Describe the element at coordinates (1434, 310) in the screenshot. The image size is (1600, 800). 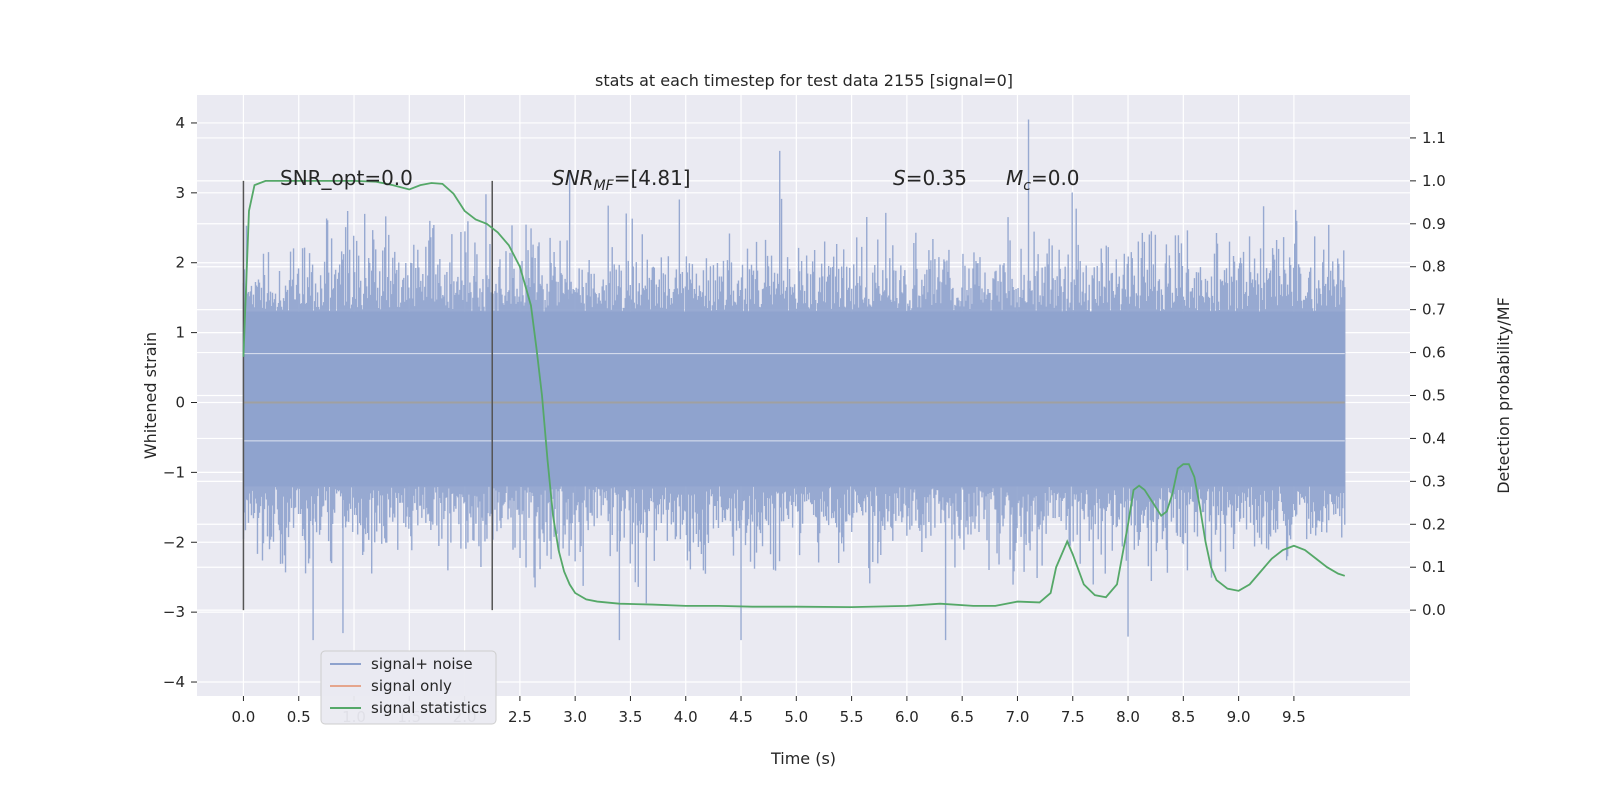
I see `y-right-tick-label: 0.7` at that location.